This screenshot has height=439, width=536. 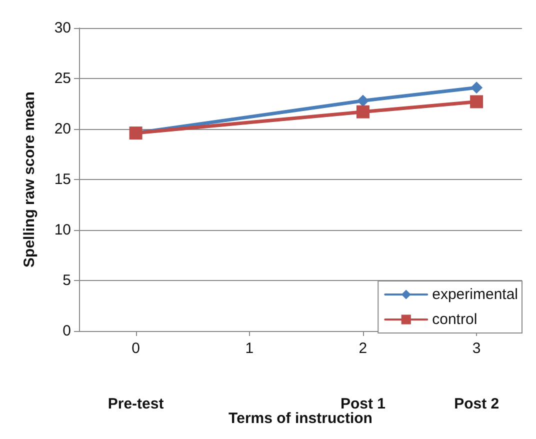 What do you see at coordinates (476, 348) in the screenshot?
I see `x-tick-label: 3` at bounding box center [476, 348].